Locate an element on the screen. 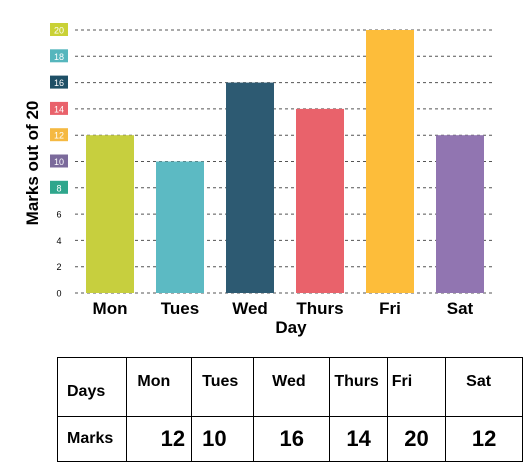 Image resolution: width=523 pixels, height=462 pixels. x-tick-label: Wed is located at coordinates (250, 308).